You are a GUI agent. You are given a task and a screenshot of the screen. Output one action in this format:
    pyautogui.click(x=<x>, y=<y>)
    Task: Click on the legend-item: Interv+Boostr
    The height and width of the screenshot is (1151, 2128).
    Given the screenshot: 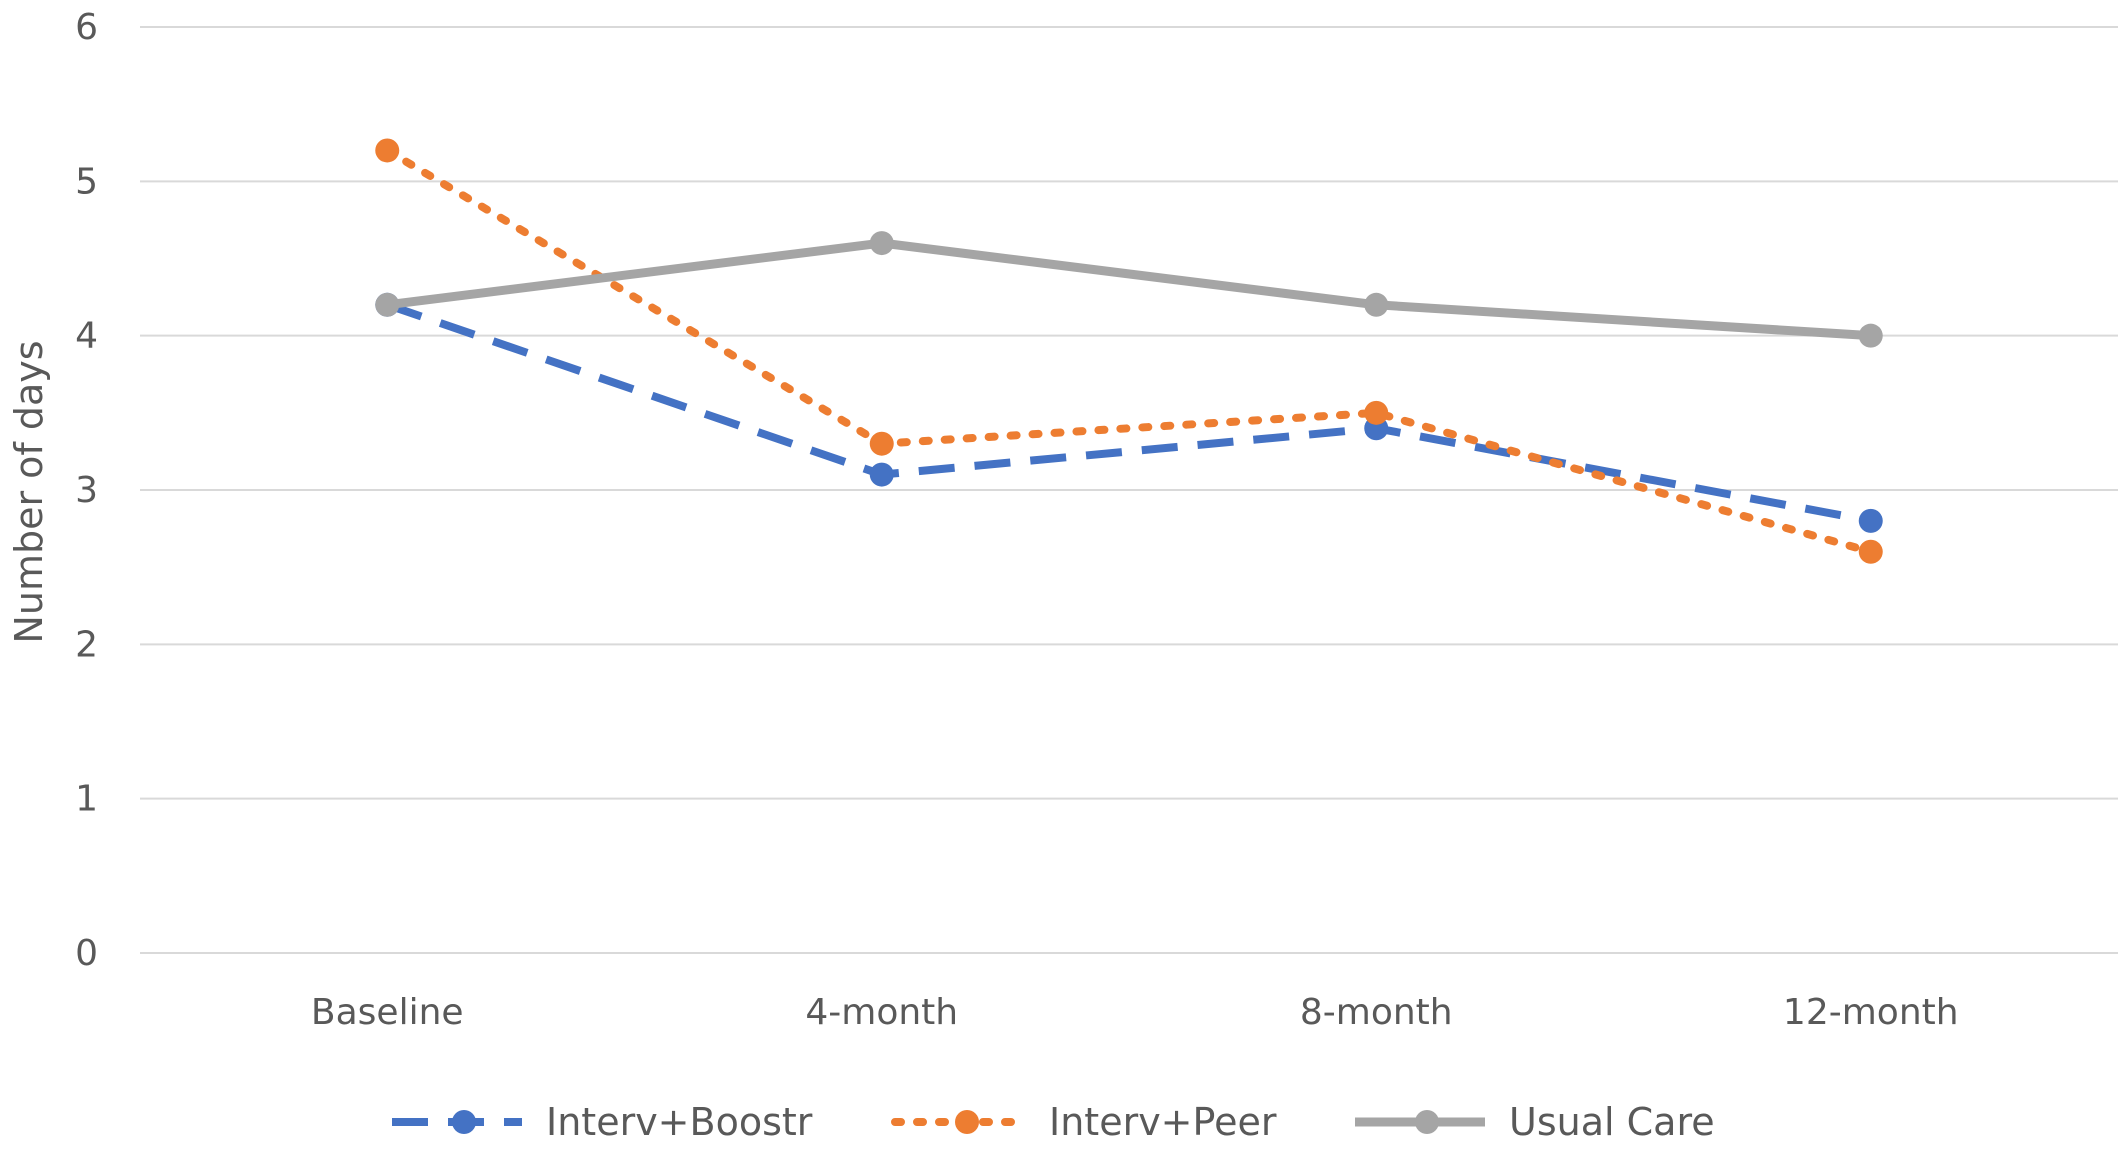 What is the action you would take?
    pyautogui.click(x=602, y=1122)
    